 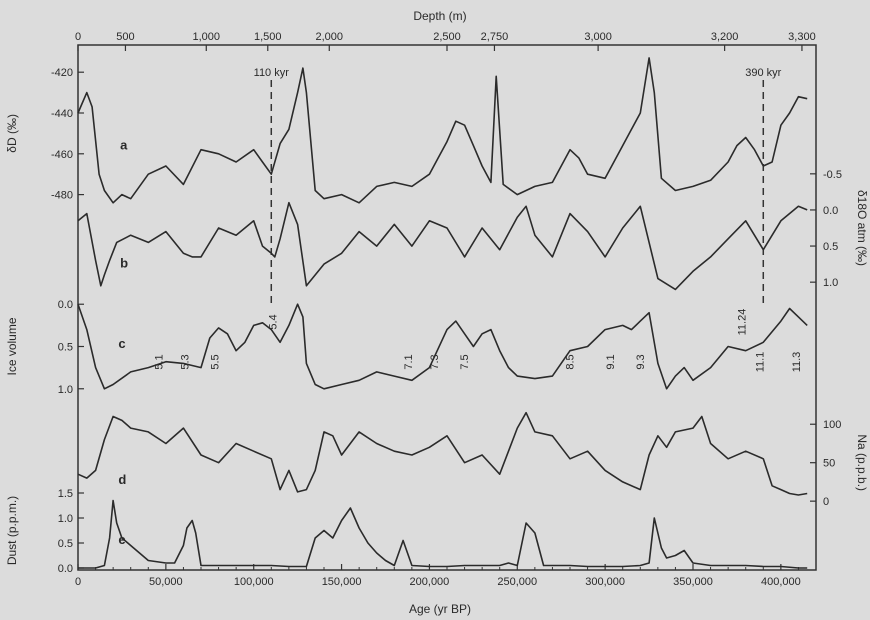 I want to click on marker-label: 110 kyr, so click(x=272, y=73).